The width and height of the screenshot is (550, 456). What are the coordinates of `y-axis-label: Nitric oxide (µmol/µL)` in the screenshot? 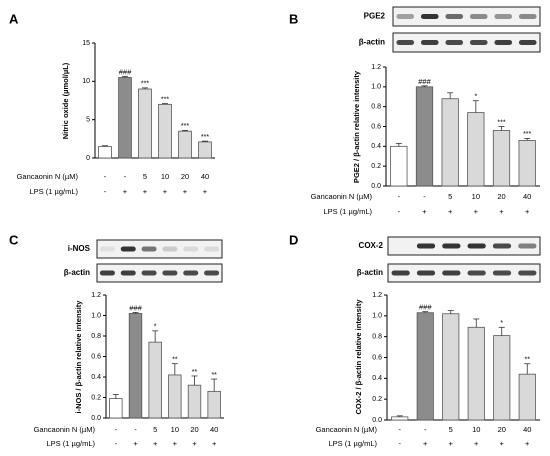 It's located at (65, 100).